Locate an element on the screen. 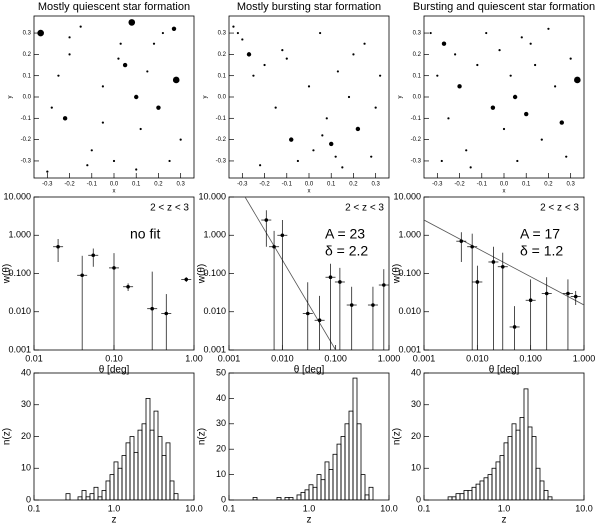 Image resolution: width=598 pixels, height=527 pixels. y-axis-label: y is located at coordinates (206, 97).